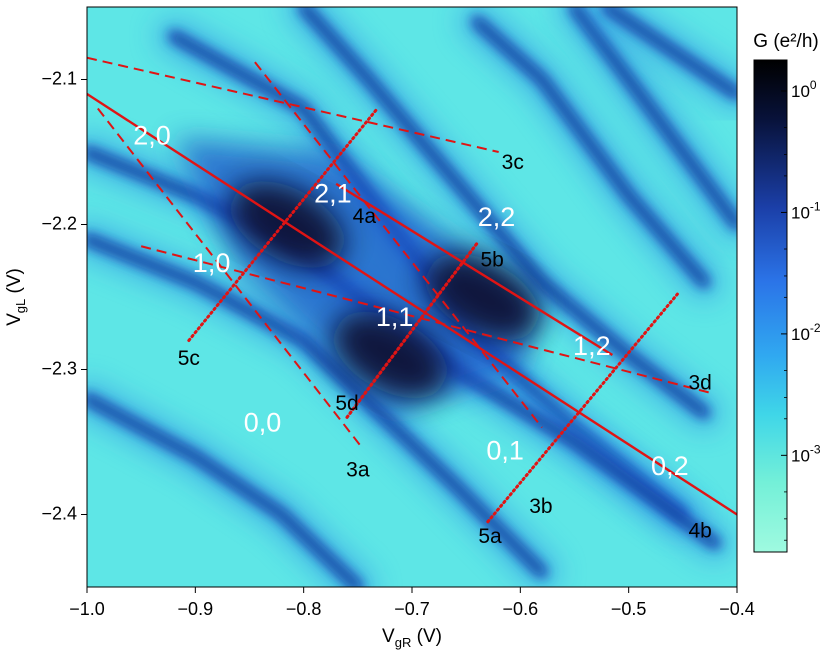 The width and height of the screenshot is (830, 659). What do you see at coordinates (59, 513) in the screenshot?
I see `y-tick-label: −2.4` at bounding box center [59, 513].